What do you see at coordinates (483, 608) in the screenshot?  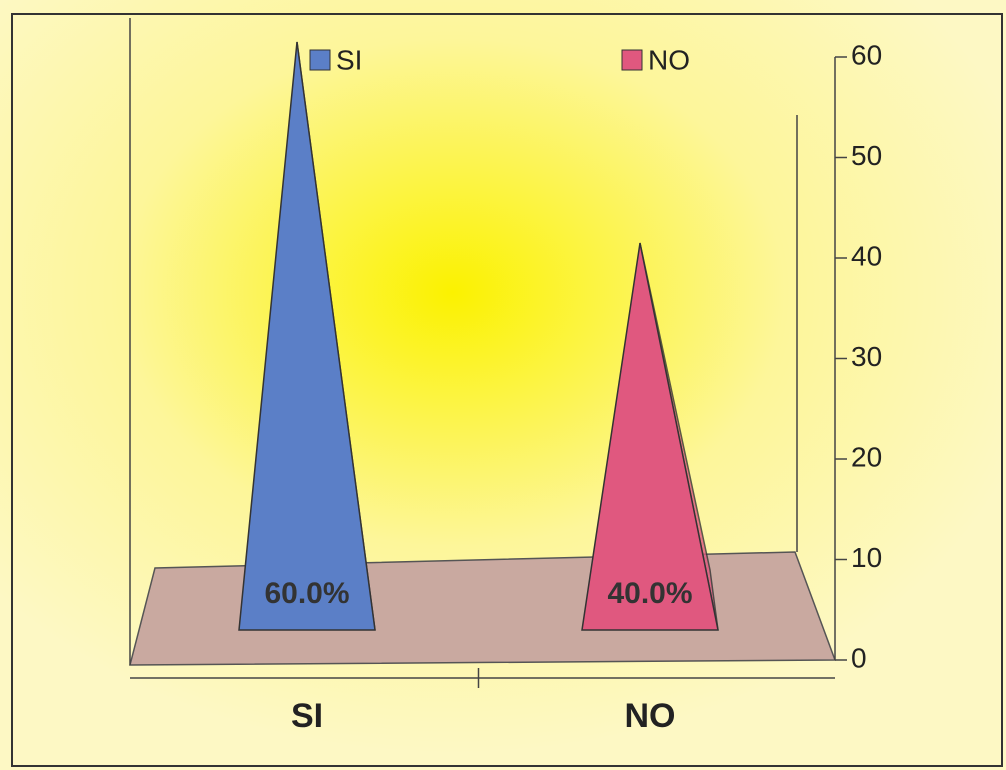 I see `floor` at bounding box center [483, 608].